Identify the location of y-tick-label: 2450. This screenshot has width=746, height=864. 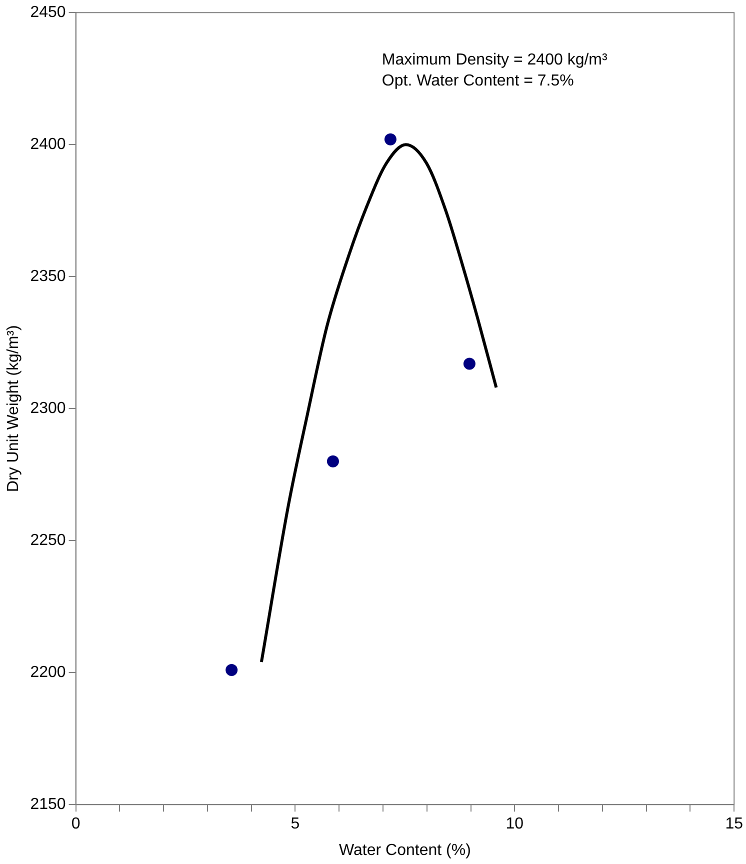
(48, 13).